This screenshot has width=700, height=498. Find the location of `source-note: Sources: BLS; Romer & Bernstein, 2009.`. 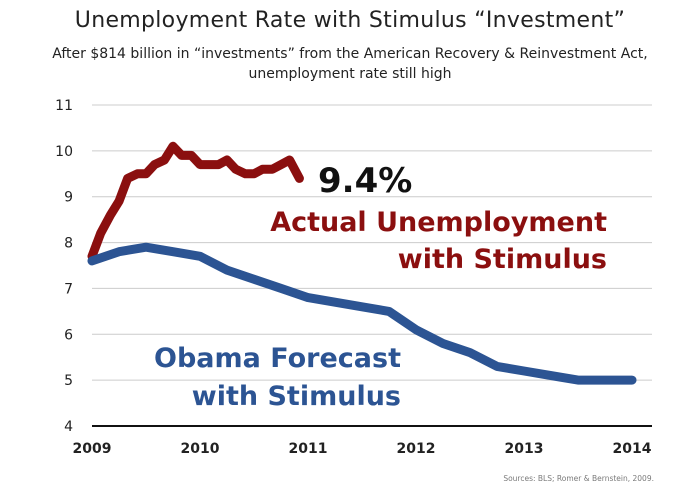

source-note: Sources: BLS; Romer & Bernstein, 2009. is located at coordinates (578, 478).